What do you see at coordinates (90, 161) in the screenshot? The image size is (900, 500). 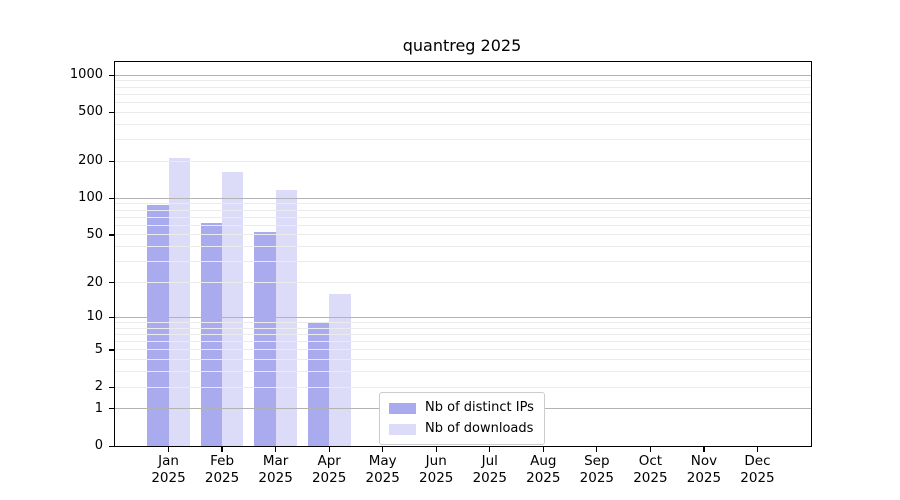 I see `y-tick-label: 200` at bounding box center [90, 161].